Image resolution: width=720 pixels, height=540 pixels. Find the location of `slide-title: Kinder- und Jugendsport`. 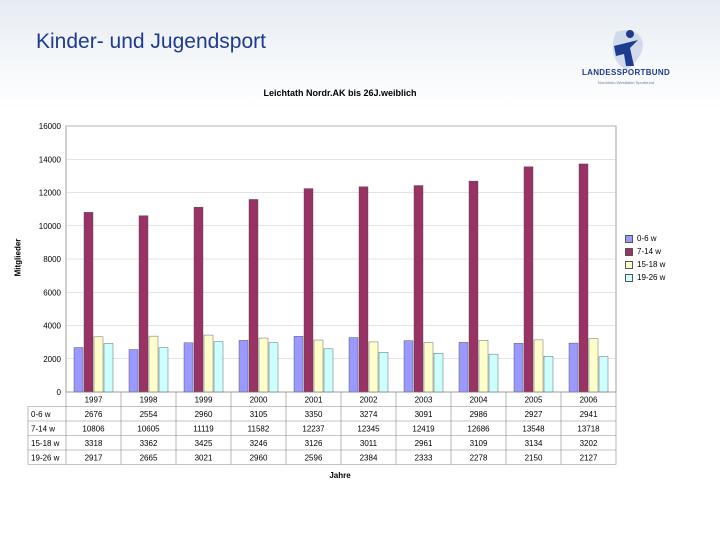

slide-title: Kinder- und Jugendsport is located at coordinates (151, 41).